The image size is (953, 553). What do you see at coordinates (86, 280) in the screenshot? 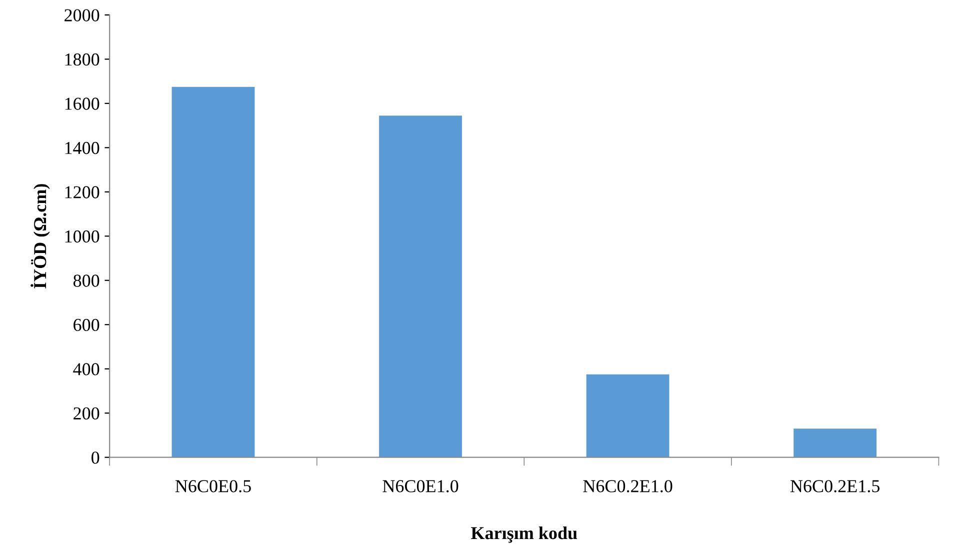
I see `y-tick-label: 800` at bounding box center [86, 280].